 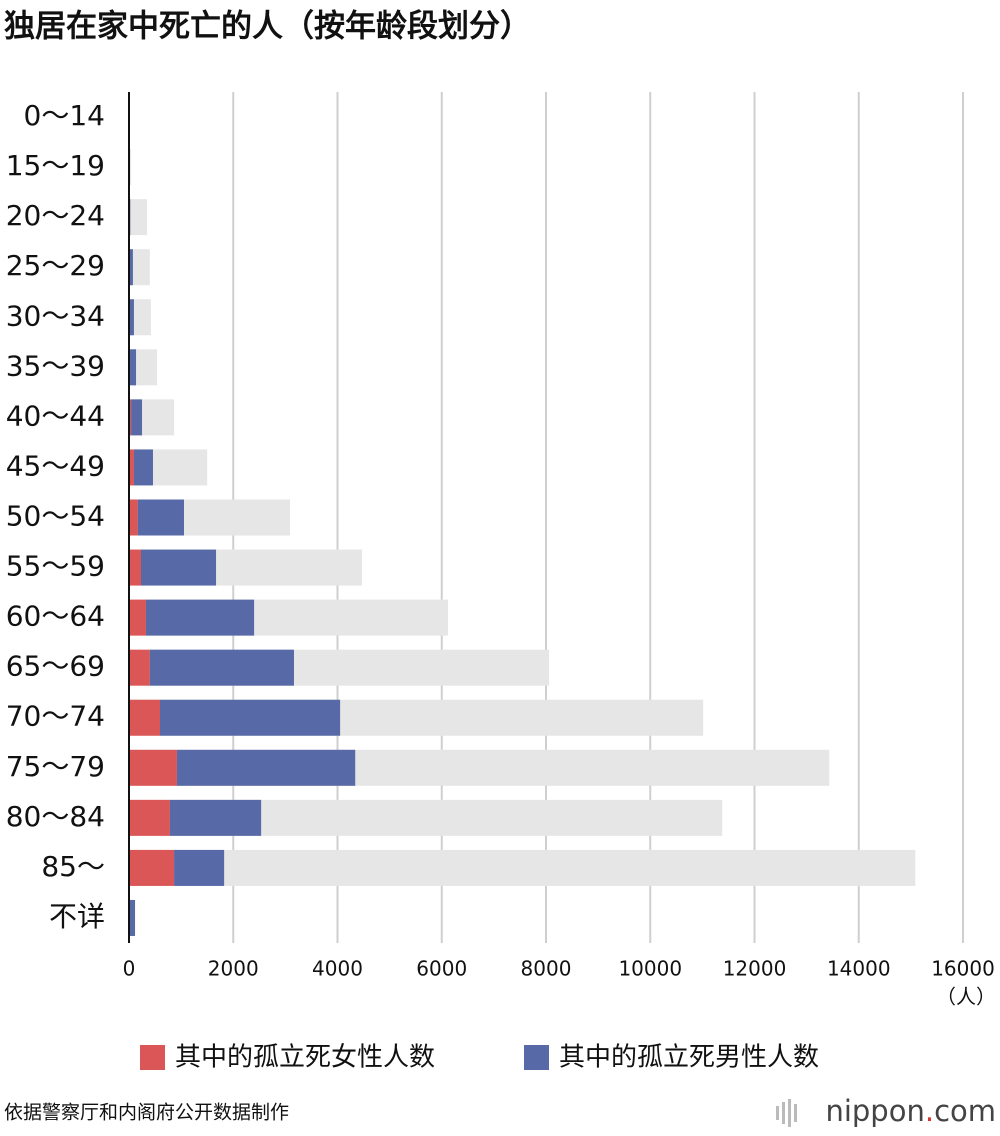 I want to click on x-tick-label: 2000, so click(x=233, y=969).